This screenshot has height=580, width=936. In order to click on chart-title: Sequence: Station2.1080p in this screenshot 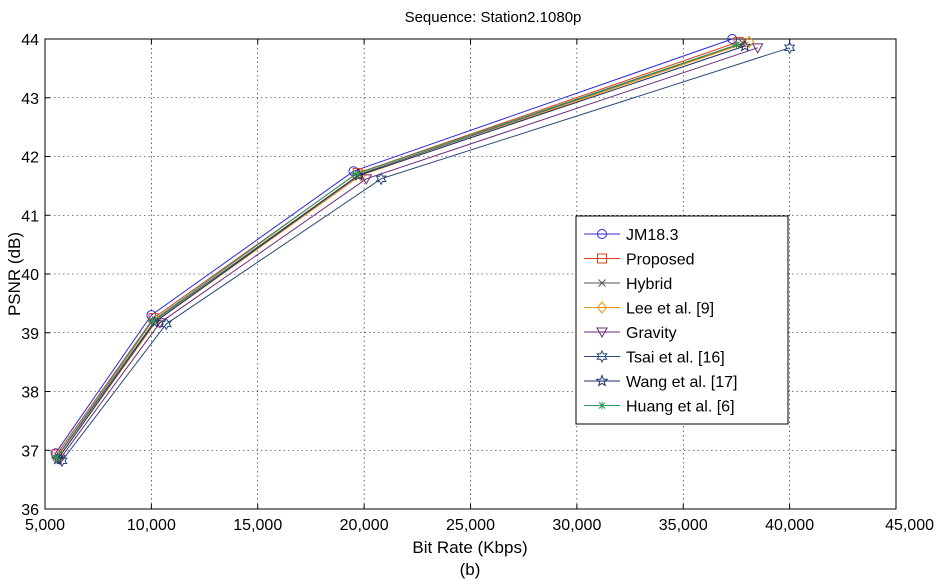, I will do `click(493, 17)`.